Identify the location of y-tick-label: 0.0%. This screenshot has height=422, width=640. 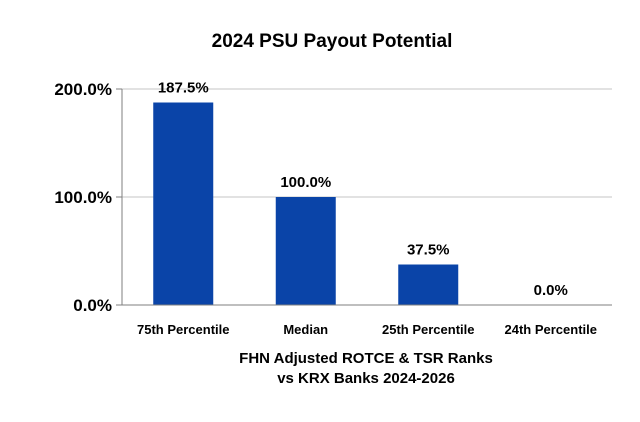
(92, 305).